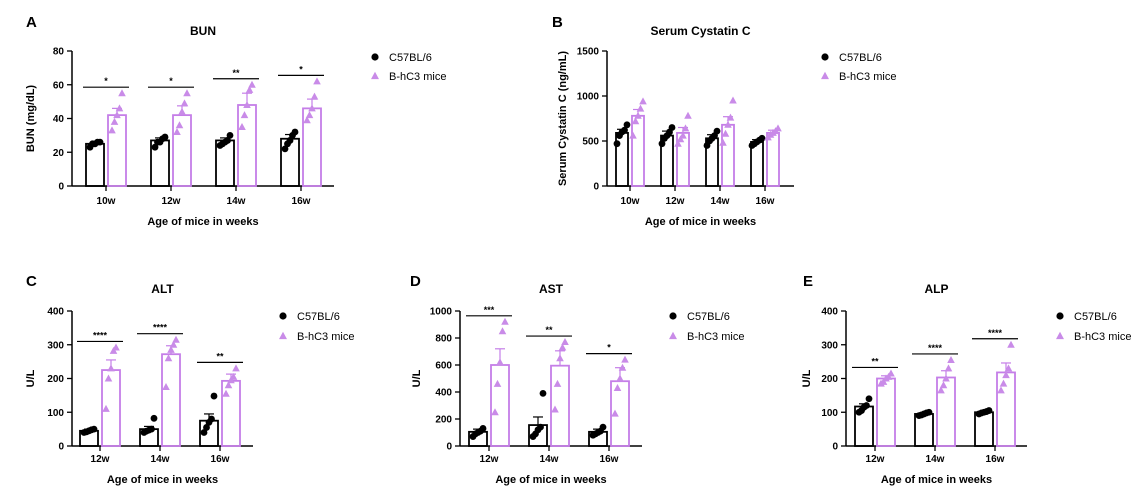 Image resolution: width=1136 pixels, height=498 pixels. Describe the element at coordinates (557, 22) in the screenshot. I see `panel-letter: B` at that location.